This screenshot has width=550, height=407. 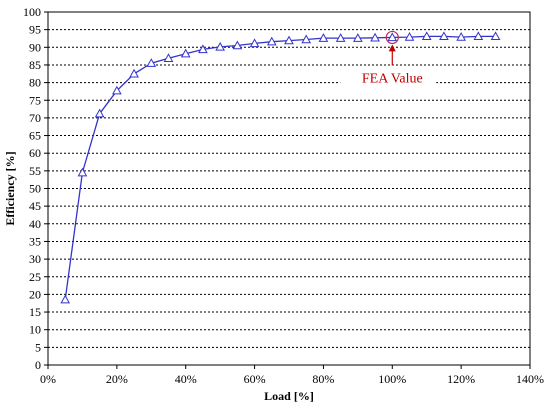 I want to click on y-tick-label: 70, so click(x=35, y=118).